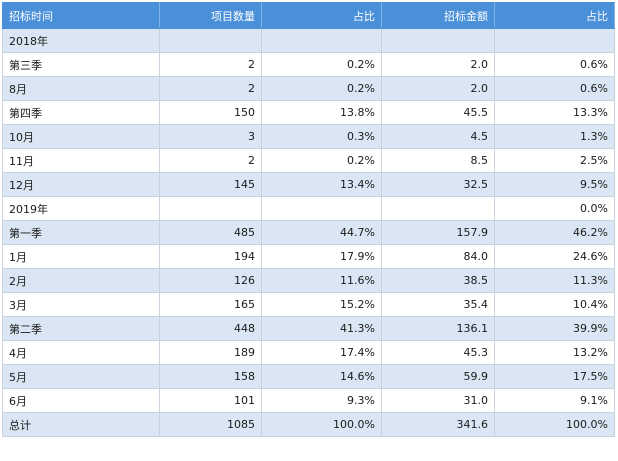 This screenshot has height=461, width=618. What do you see at coordinates (321, 352) in the screenshot?
I see `cell-count-share: 17.4%` at bounding box center [321, 352].